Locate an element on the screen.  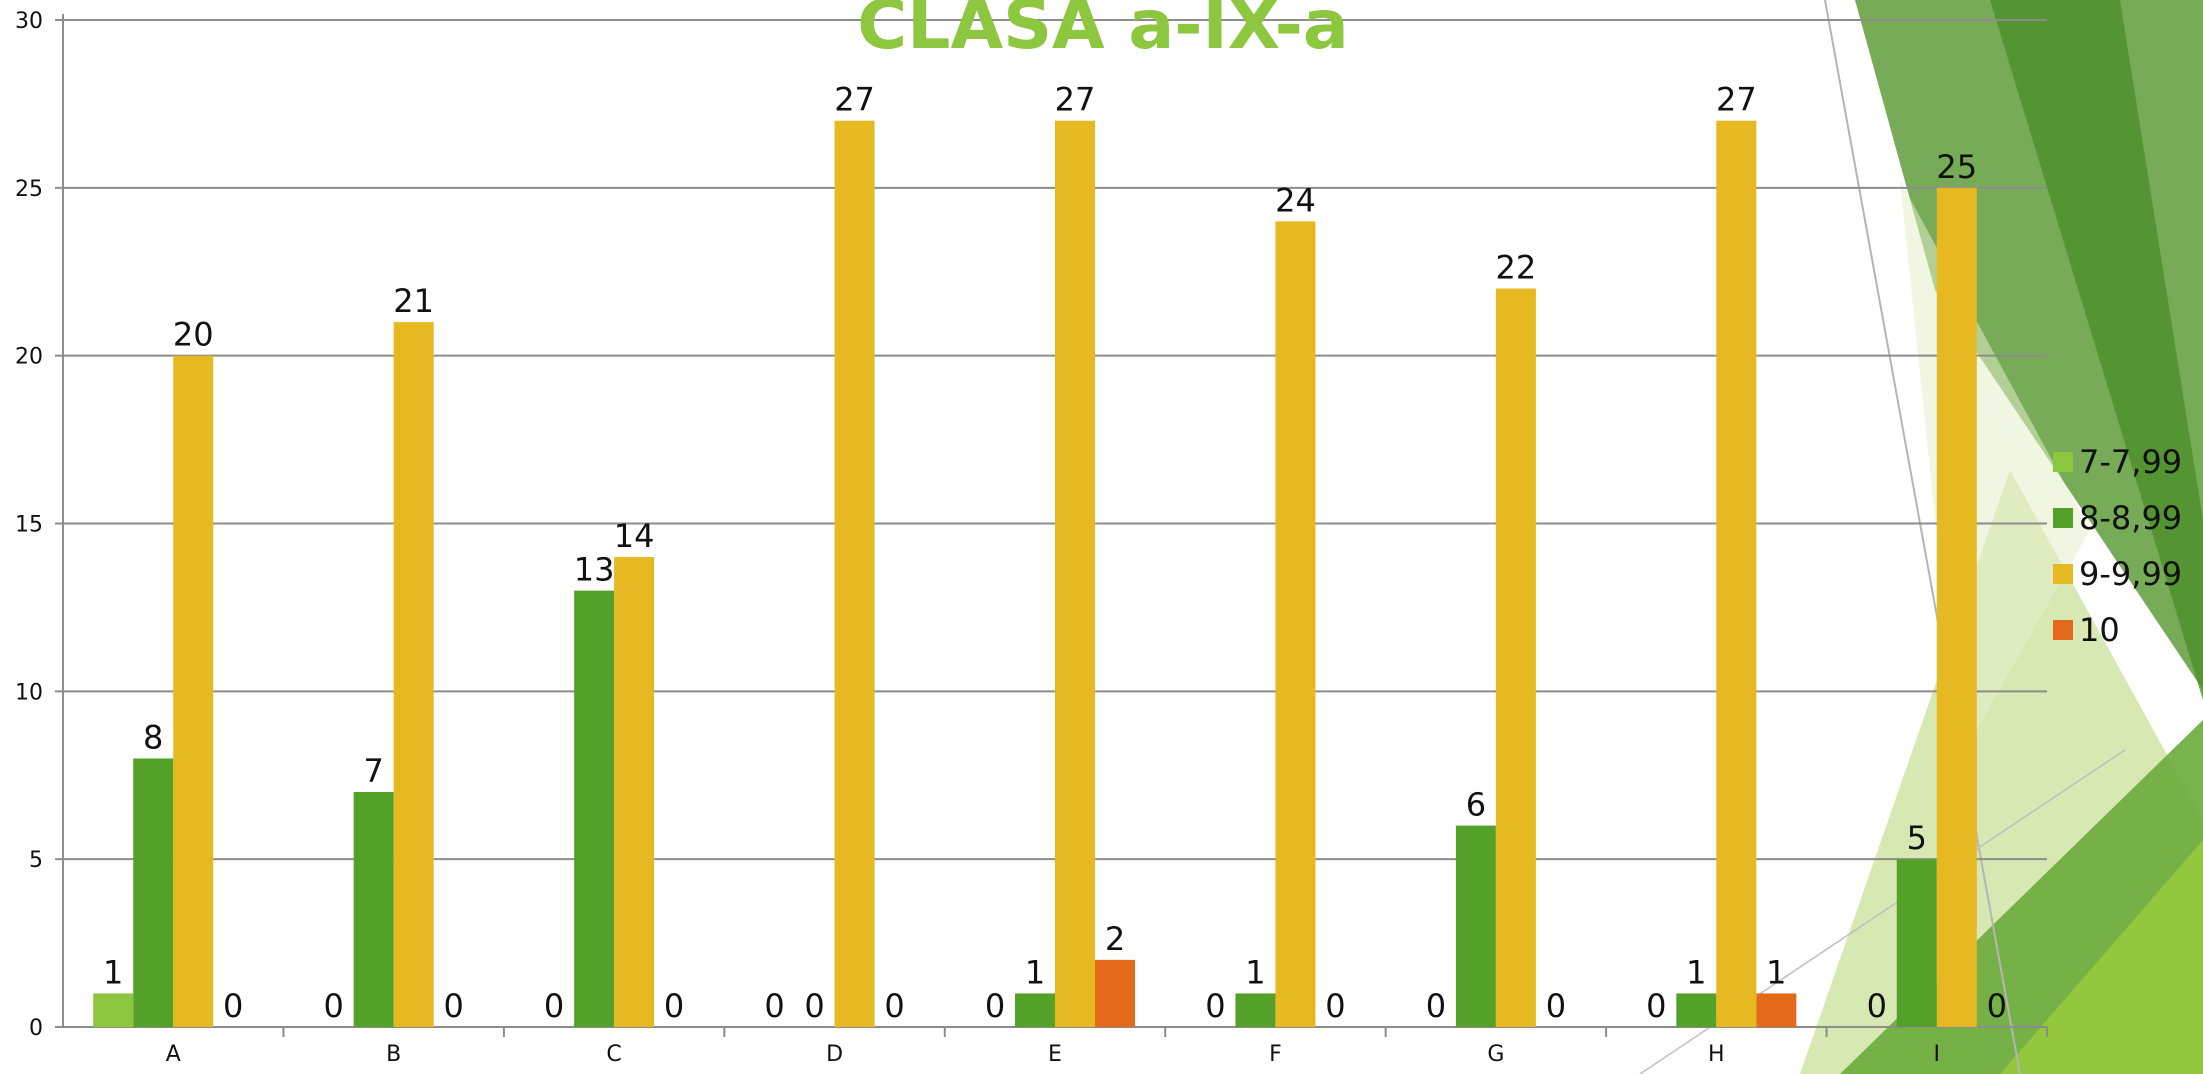
x-category-label: I is located at coordinates (1937, 1054).